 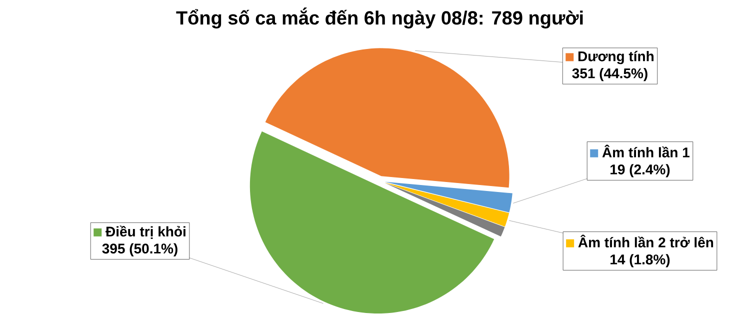 I want to click on legend-label: Dương tính, so click(x=616, y=57).